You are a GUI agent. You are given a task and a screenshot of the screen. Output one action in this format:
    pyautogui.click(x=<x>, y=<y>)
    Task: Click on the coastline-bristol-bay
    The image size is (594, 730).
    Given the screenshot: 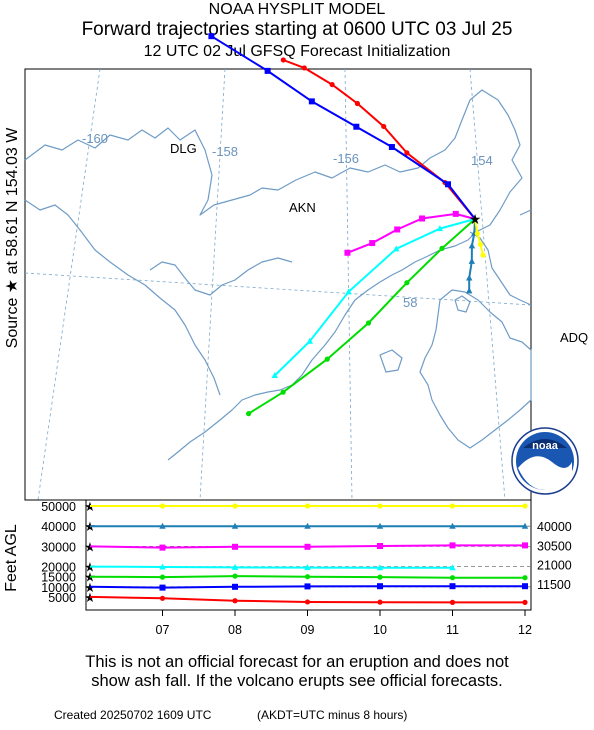 What is the action you would take?
    pyautogui.click(x=122, y=297)
    